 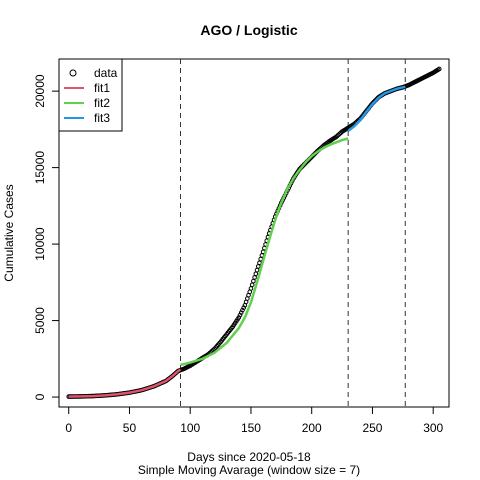 I want to click on legend-label: fit2, so click(x=102, y=103).